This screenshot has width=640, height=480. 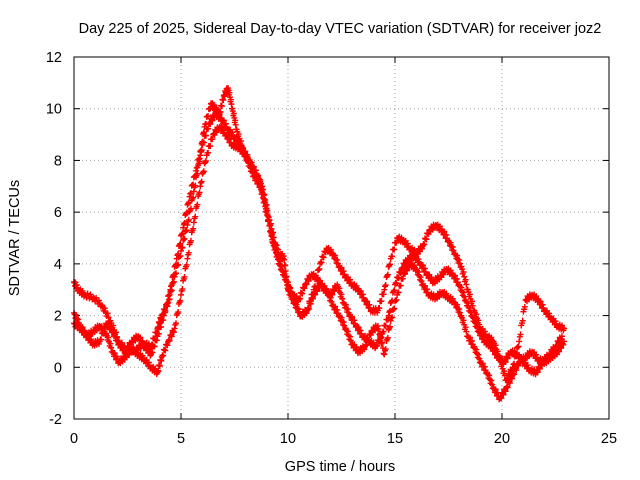 What do you see at coordinates (15, 238) in the screenshot?
I see `y-axis-label: SDTVAR / TECUs` at bounding box center [15, 238].